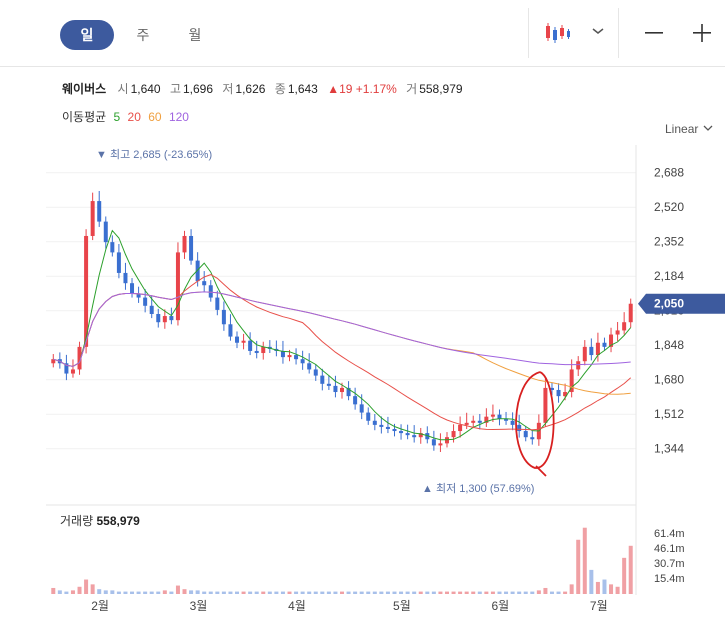 The height and width of the screenshot is (633, 725). What do you see at coordinates (280, 89) in the screenshot?
I see `close-label: 종` at bounding box center [280, 89].